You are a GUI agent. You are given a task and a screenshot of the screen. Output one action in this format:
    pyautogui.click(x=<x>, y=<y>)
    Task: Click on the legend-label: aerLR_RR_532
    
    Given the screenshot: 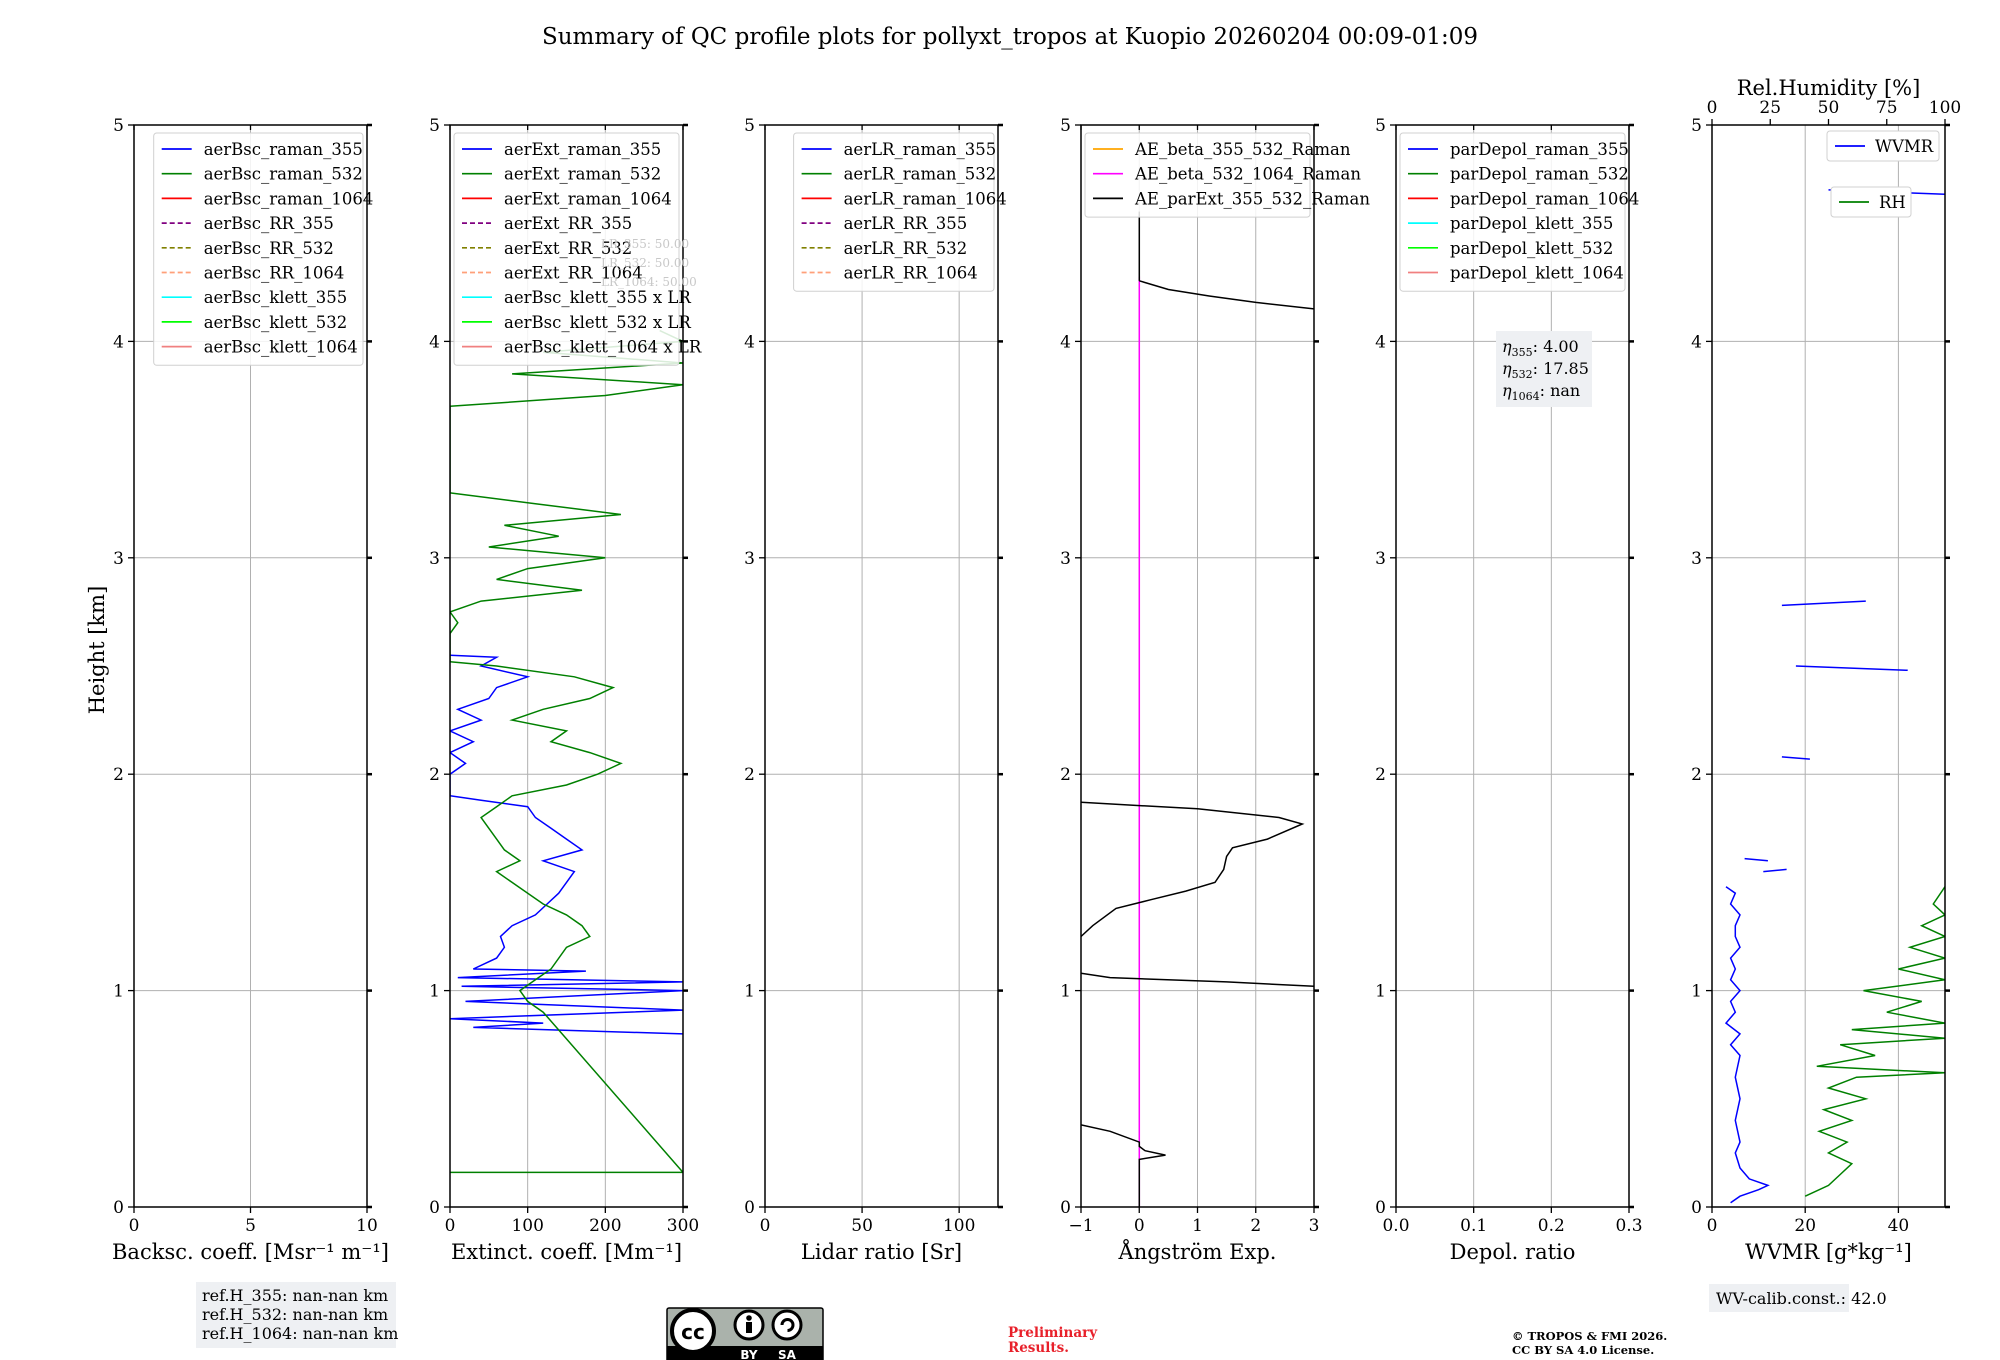 What is the action you would take?
    pyautogui.click(x=906, y=248)
    